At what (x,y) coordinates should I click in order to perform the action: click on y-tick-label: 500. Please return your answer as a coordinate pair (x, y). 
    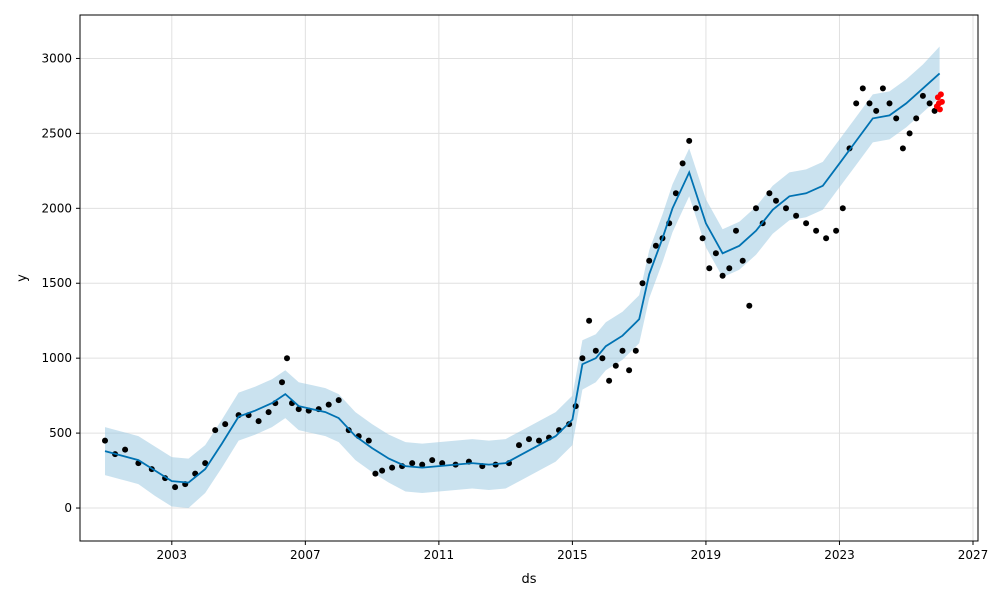
    Looking at the image, I should click on (60, 433).